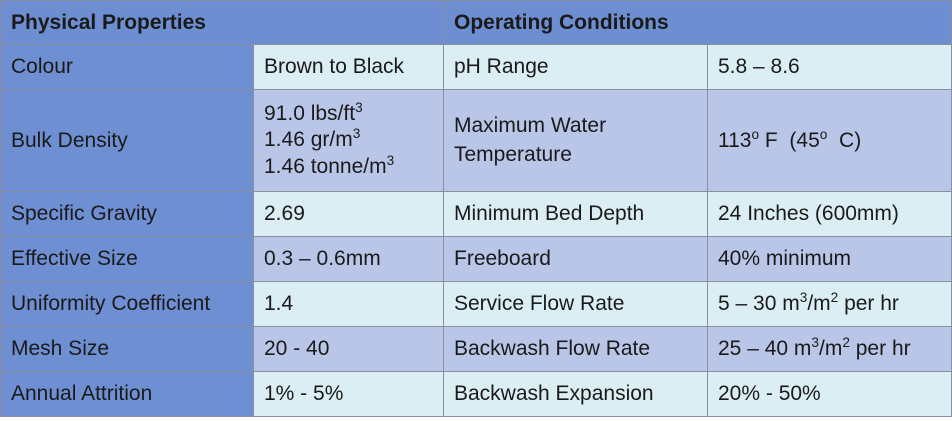 Image resolution: width=952 pixels, height=421 pixels. Describe the element at coordinates (575, 259) in the screenshot. I see `condition-label: Freeboard` at that location.